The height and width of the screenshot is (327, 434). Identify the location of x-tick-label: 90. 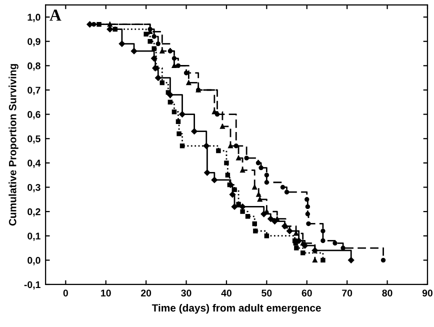
(427, 293).